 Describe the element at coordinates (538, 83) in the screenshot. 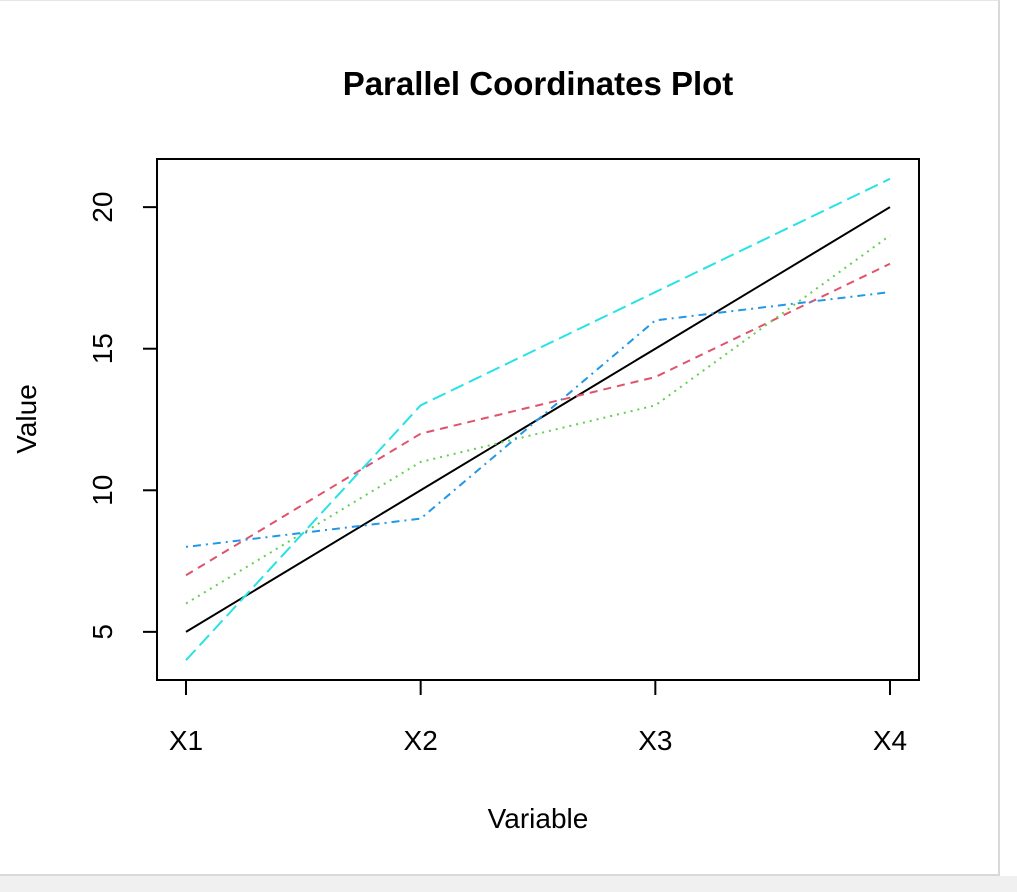

I see `chart-title: Parallel Coordinates Plot` at that location.